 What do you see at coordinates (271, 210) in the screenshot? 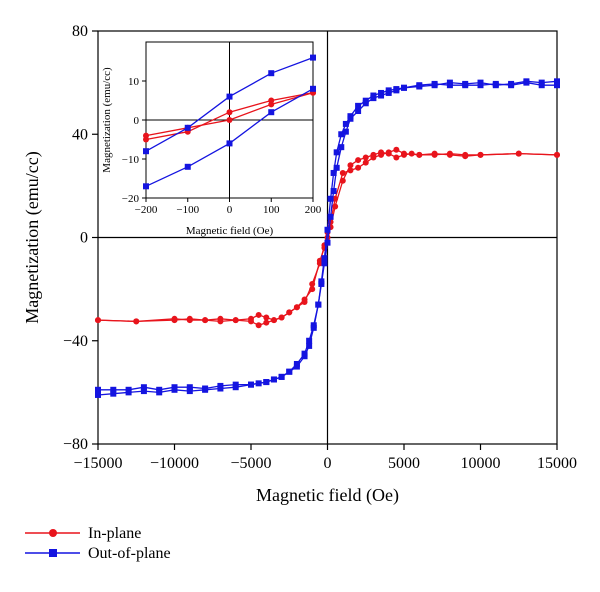
I see `inset-x-tick-label: 100` at bounding box center [271, 210].